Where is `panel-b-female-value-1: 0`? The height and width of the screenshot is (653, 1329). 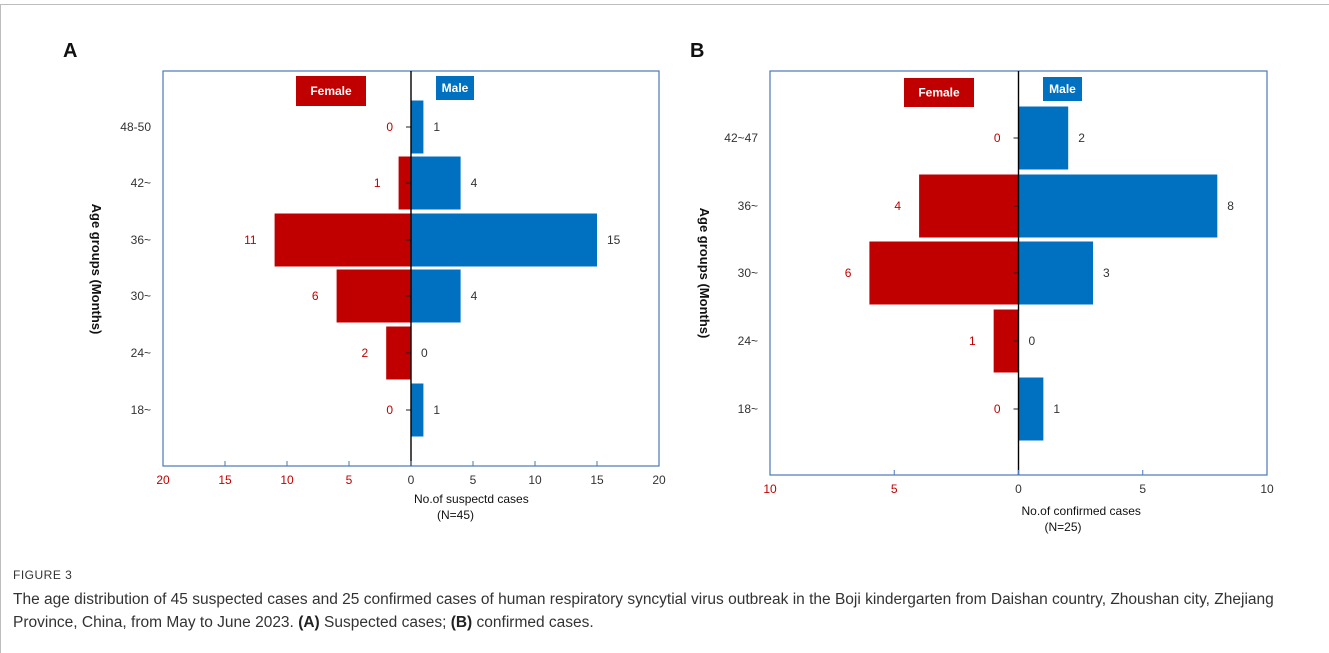 panel-b-female-value-1: 0 is located at coordinates (997, 409).